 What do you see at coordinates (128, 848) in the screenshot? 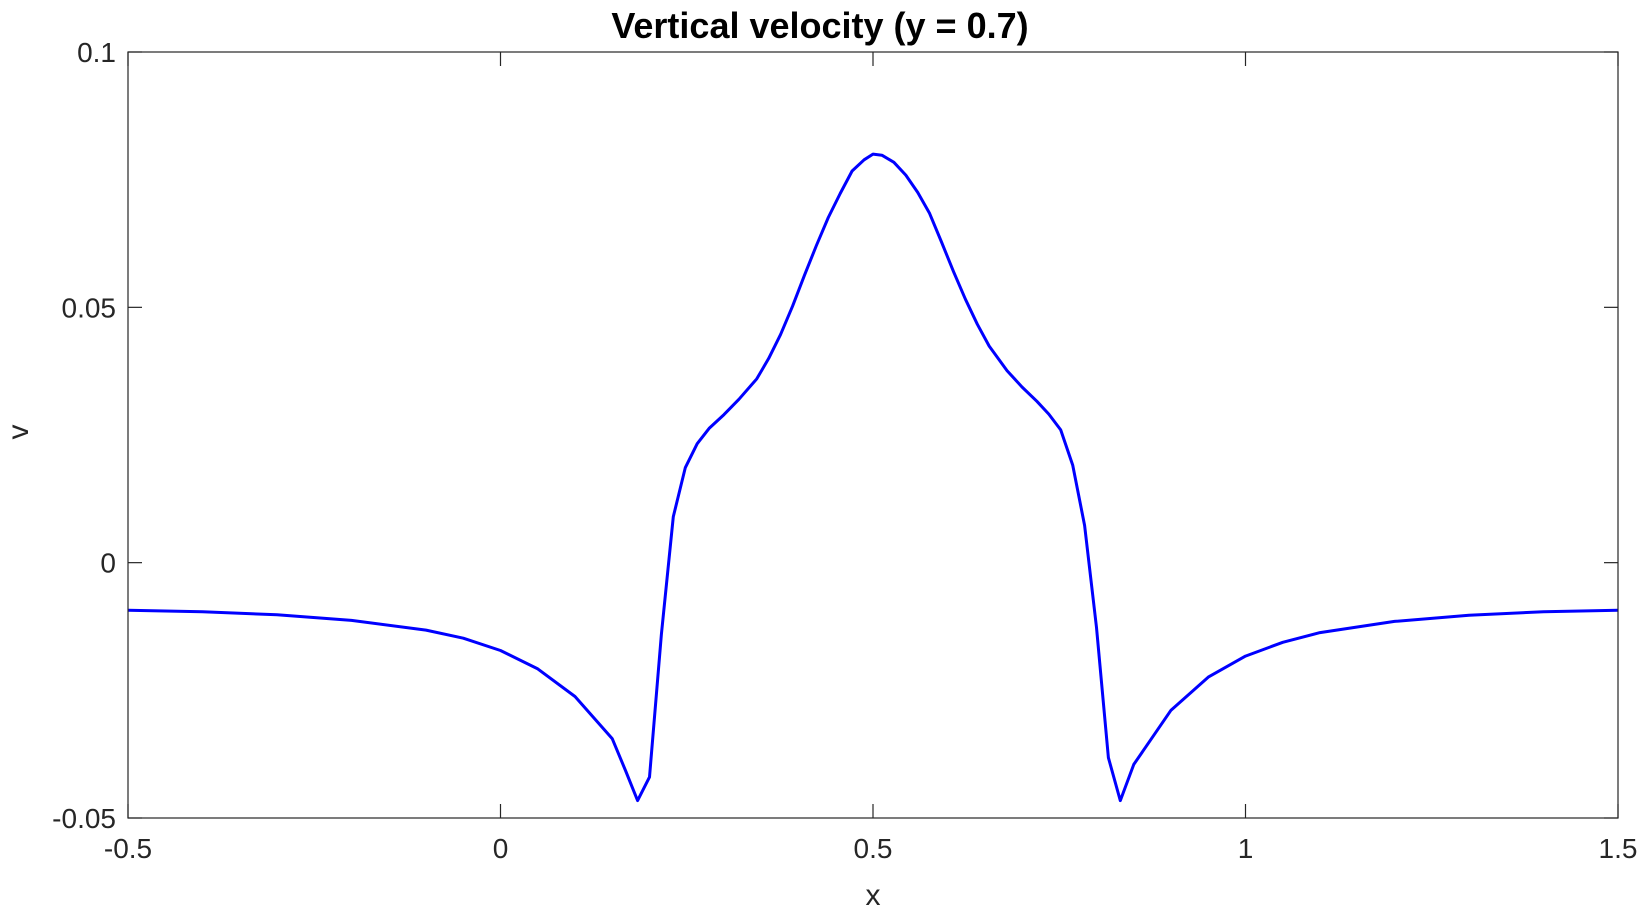
I see `x-tick-label: -0.5` at bounding box center [128, 848].